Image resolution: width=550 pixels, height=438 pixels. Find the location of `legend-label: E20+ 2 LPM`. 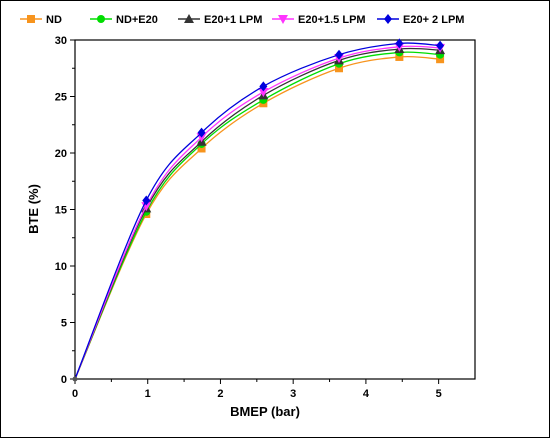

legend-label: E20+ 2 LPM is located at coordinates (433, 20).